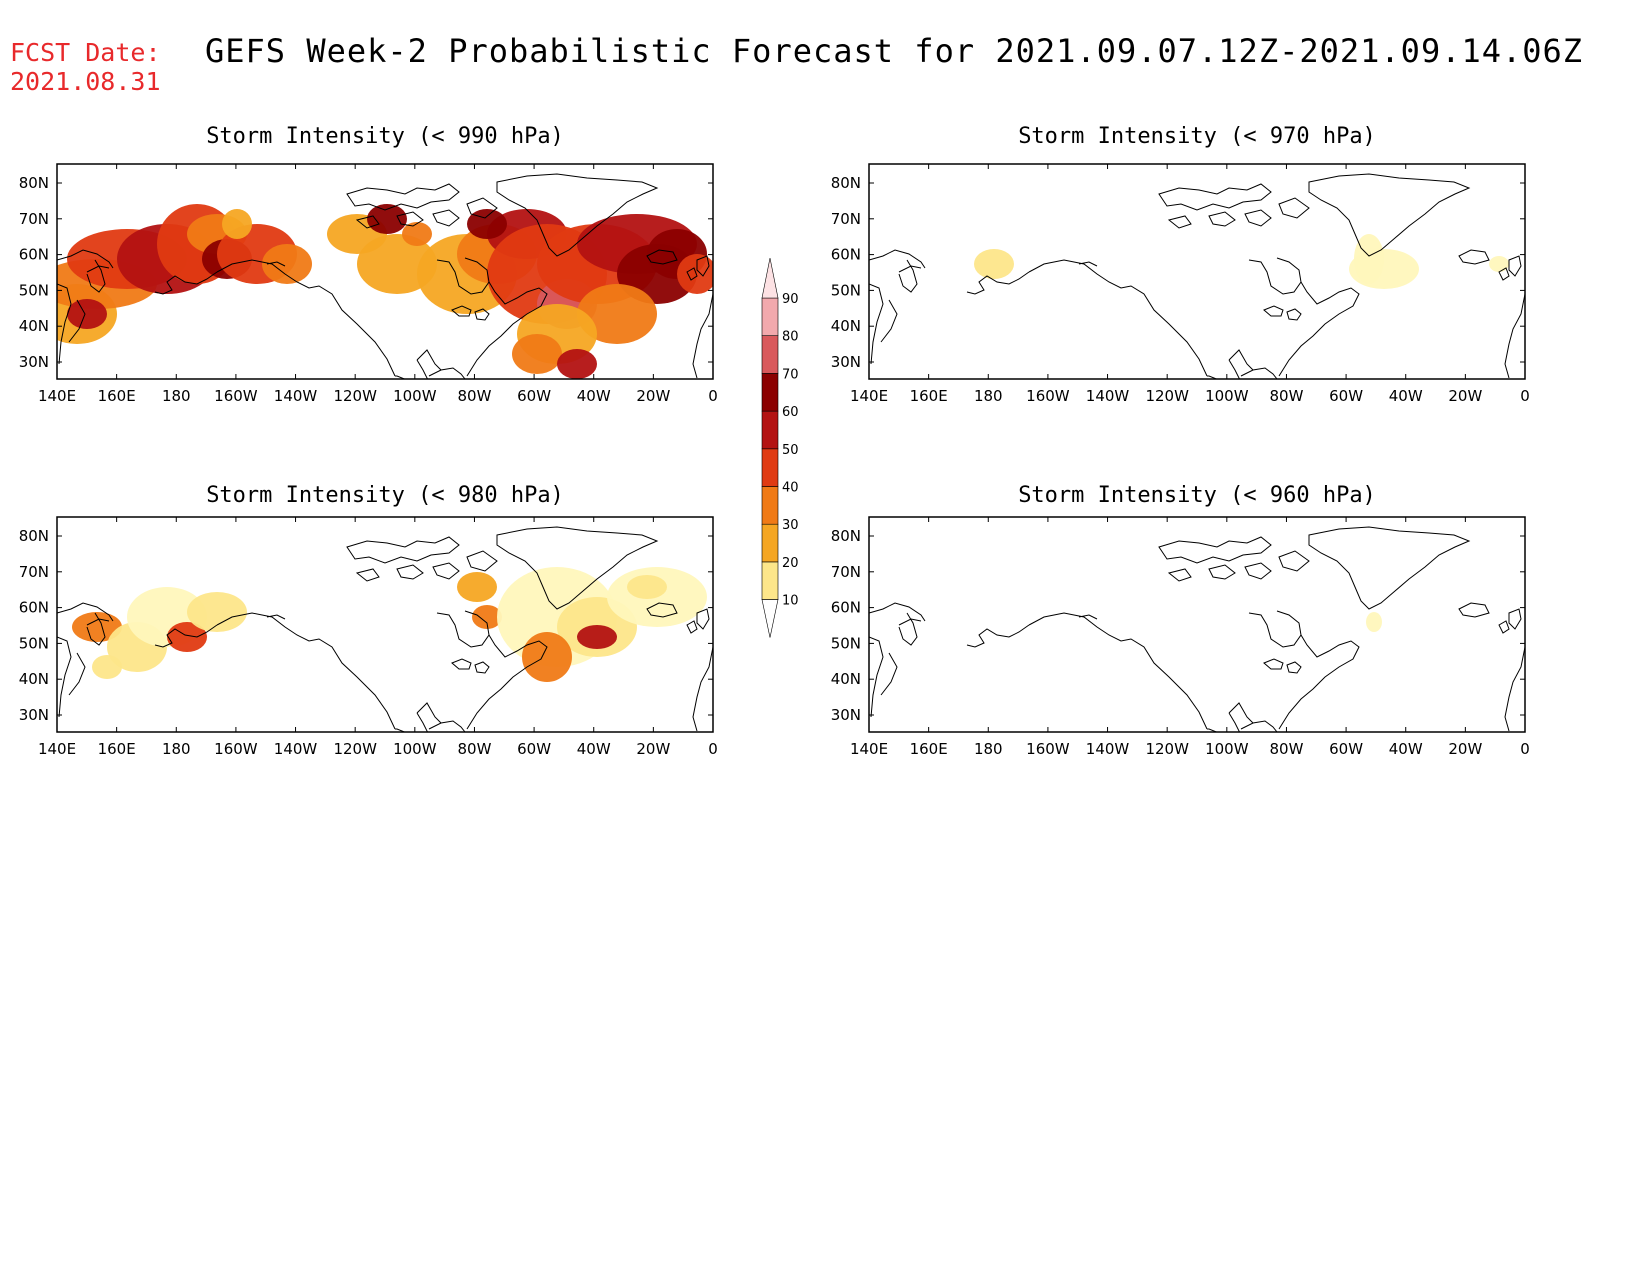 This screenshot has height=1275, width=1650. Describe the element at coordinates (790, 337) in the screenshot. I see `colorbar-label: 80` at that location.